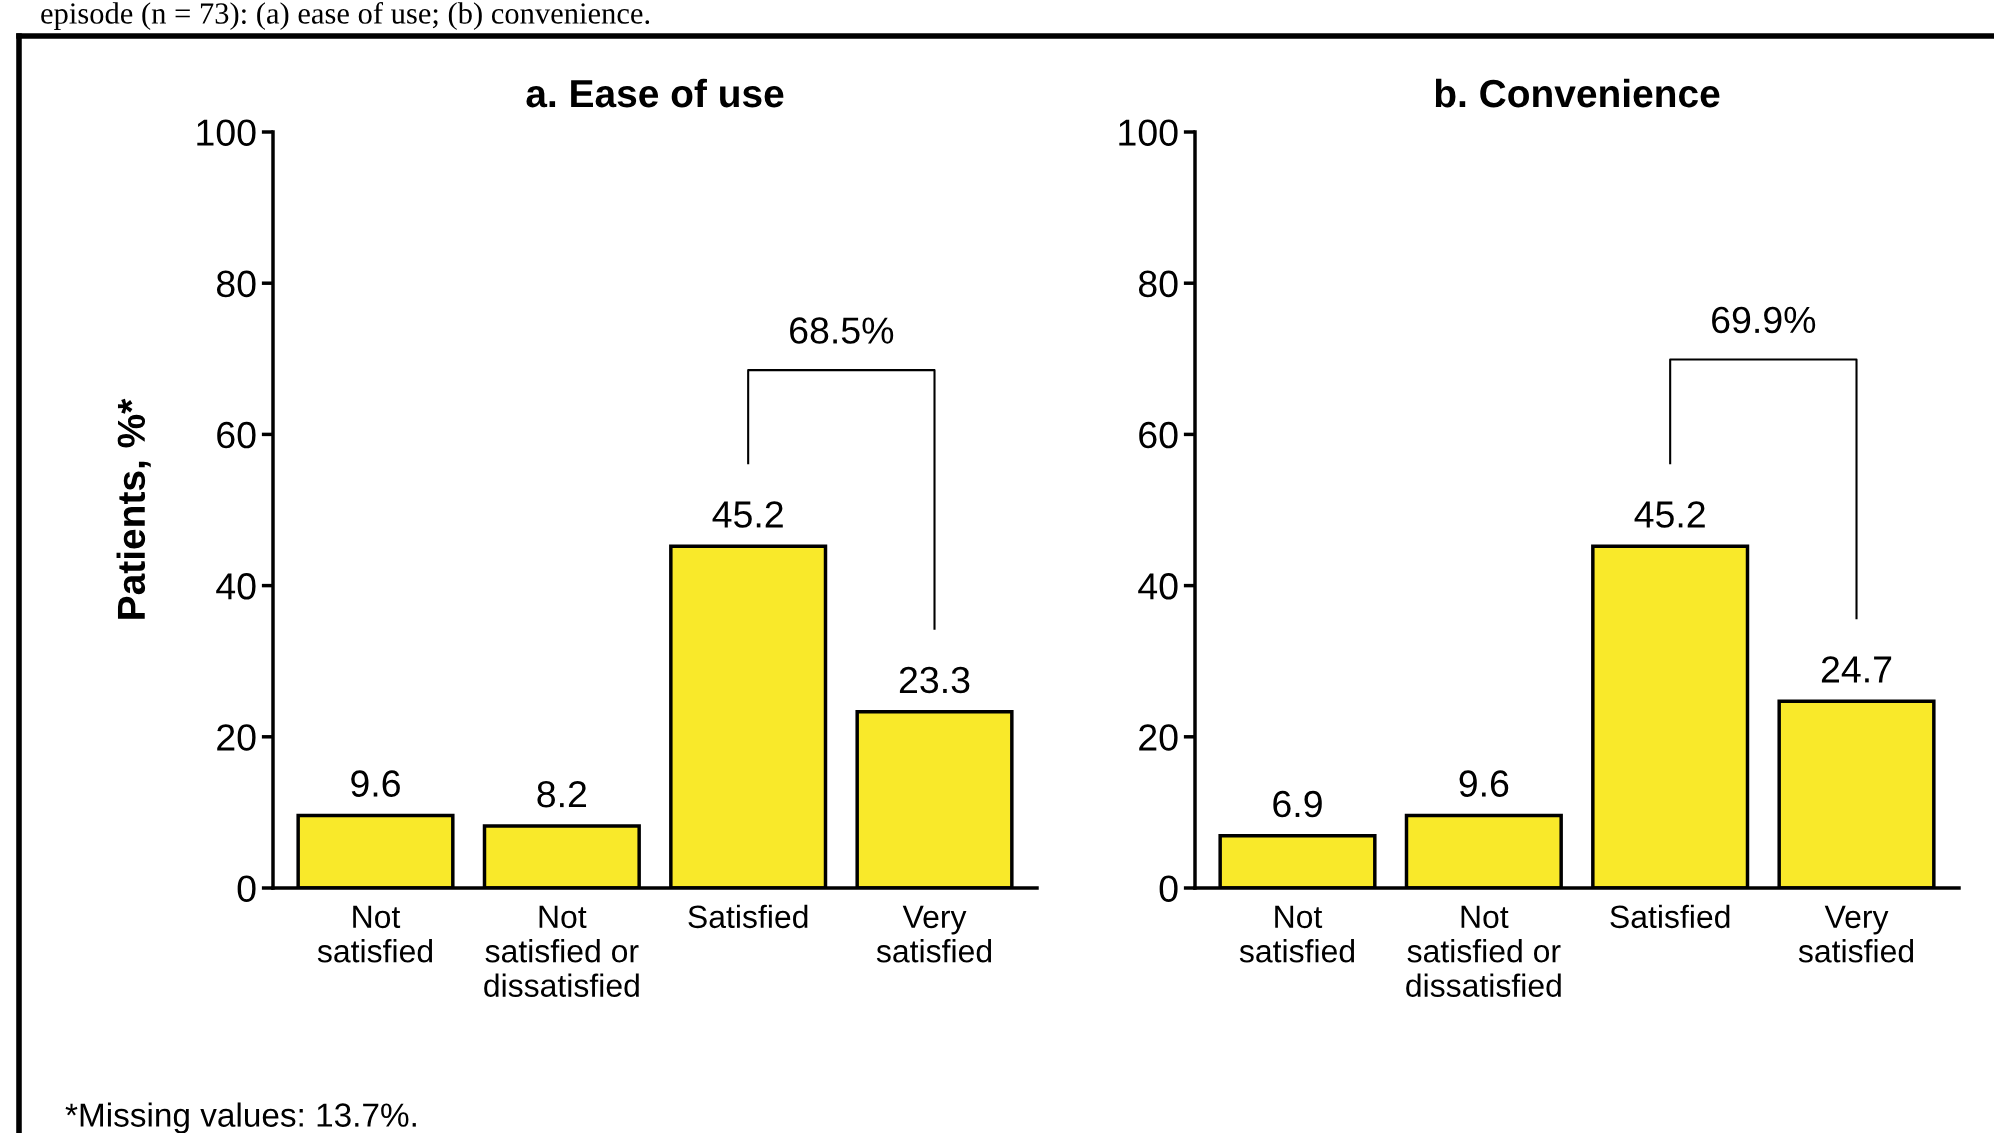 This screenshot has height=1133, width=1994. I want to click on text: episode (n = 73): (a) ease of use; (b) convenience., so click(345, 16).